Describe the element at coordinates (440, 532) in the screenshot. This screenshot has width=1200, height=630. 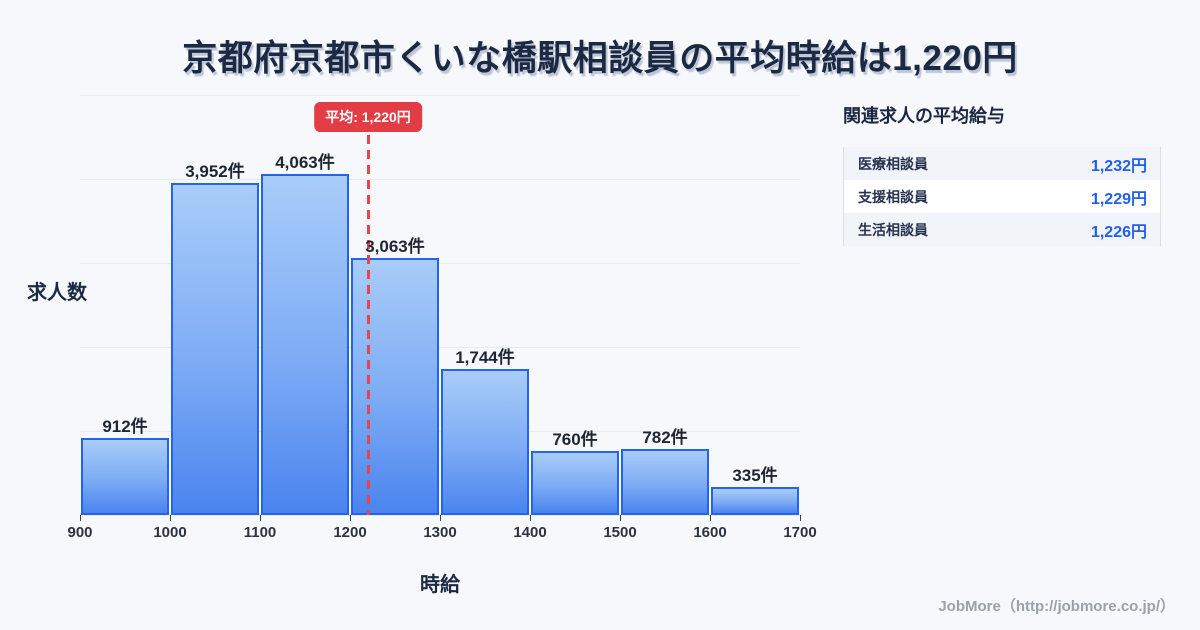
I see `x-axis-tick-label: 1300` at that location.